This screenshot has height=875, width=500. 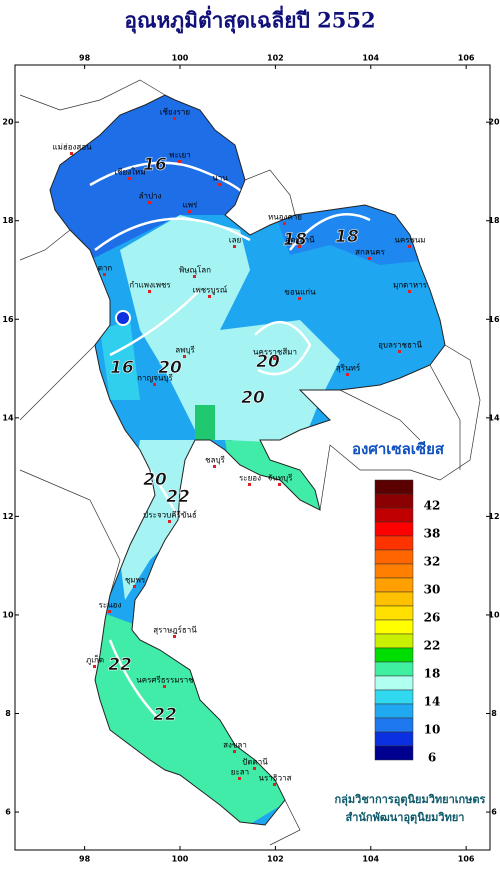 What do you see at coordinates (175, 630) in the screenshot?
I see `place-name: สุราษฎร์ธานี` at bounding box center [175, 630].